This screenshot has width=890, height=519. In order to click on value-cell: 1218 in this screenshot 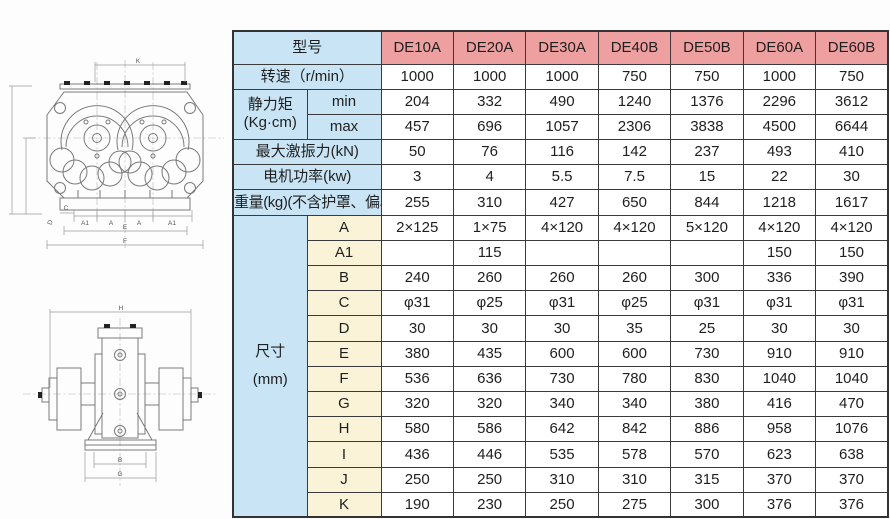, I will do `click(779, 202)`.